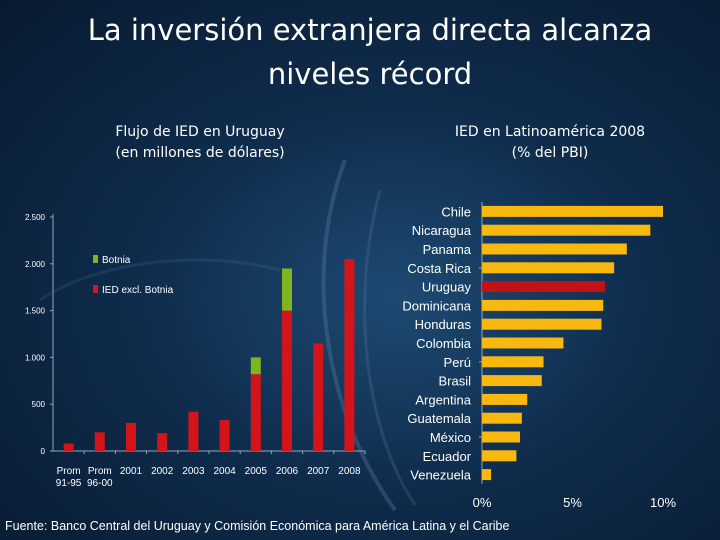  Describe the element at coordinates (200, 153) in the screenshot. I see `left-chart-subtitle-line2: (en millones de dólares)` at that location.